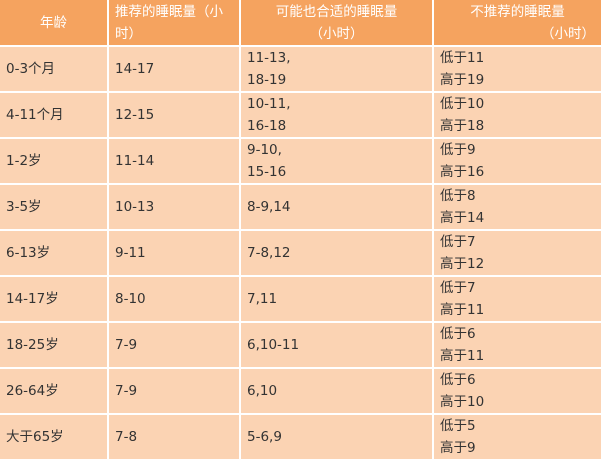 The width and height of the screenshot is (603, 461). What do you see at coordinates (518, 208) in the screenshot?
I see `body-cell: 低于8 高于14` at bounding box center [518, 208].